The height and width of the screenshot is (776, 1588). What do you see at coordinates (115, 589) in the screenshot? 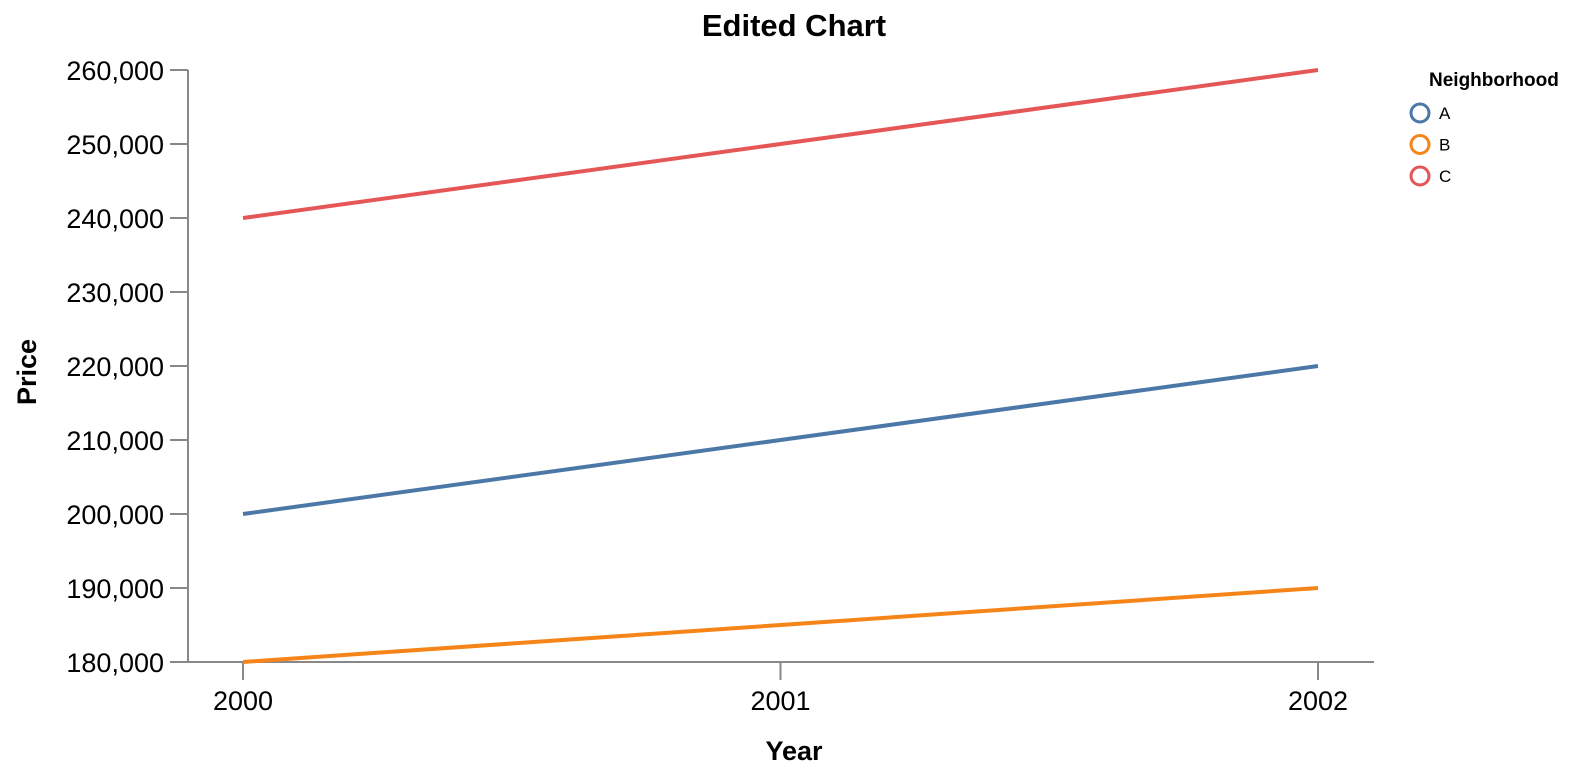
I see `y-tick-label: 190,000` at bounding box center [115, 589].